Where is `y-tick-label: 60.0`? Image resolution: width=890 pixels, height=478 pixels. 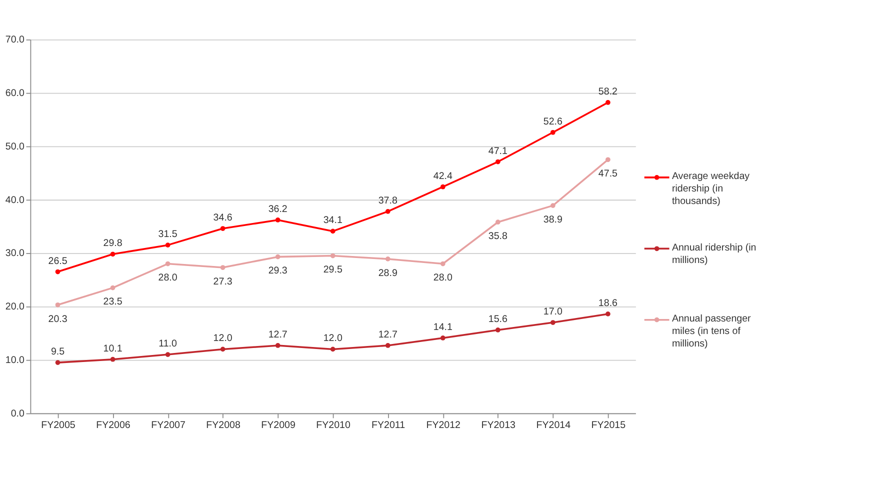
y-tick-label: 60.0 is located at coordinates (15, 93).